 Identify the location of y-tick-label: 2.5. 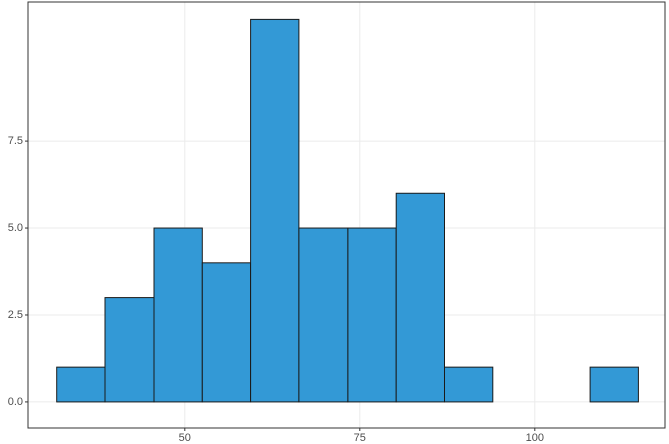
(15, 315).